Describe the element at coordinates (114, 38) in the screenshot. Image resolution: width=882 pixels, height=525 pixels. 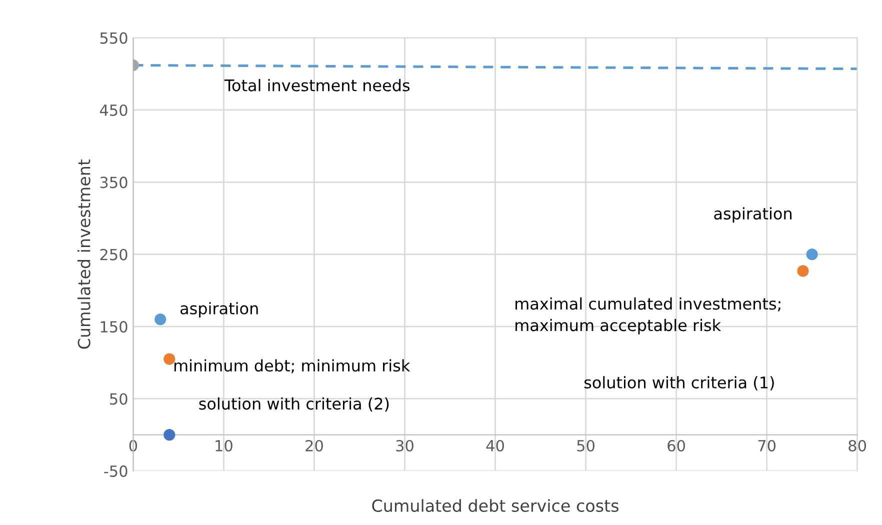
I see `y-tick-label: 550` at that location.